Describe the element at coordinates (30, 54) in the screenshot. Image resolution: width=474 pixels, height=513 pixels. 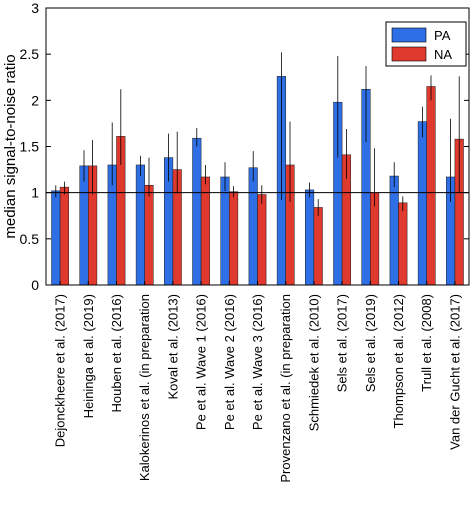
I see `y-tick-label-5: 2.5` at that location.